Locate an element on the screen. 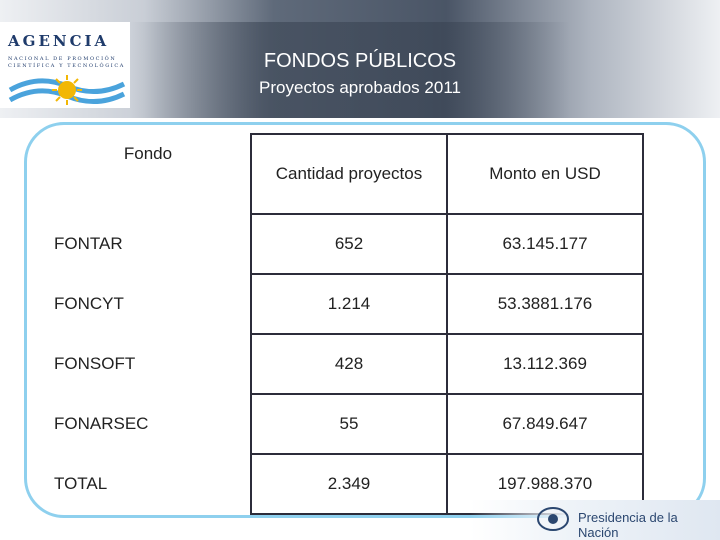 The height and width of the screenshot is (540, 720). table-row: FONARSEC 55 67.849.647 is located at coordinates (345, 424).